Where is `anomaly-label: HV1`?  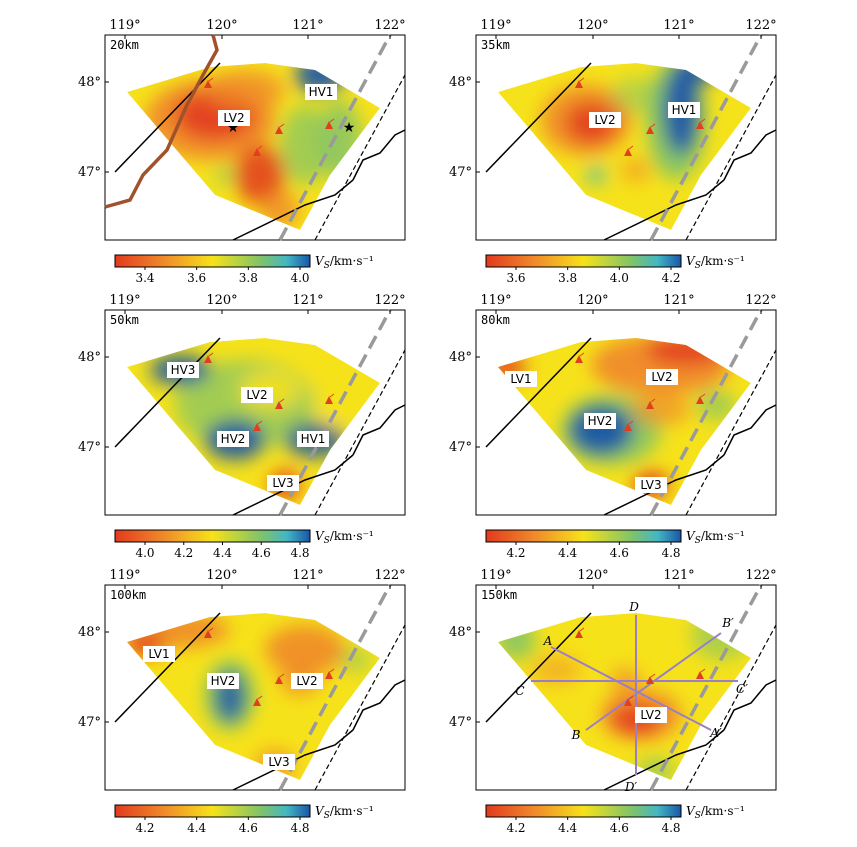 anomaly-label: HV1 is located at coordinates (684, 110).